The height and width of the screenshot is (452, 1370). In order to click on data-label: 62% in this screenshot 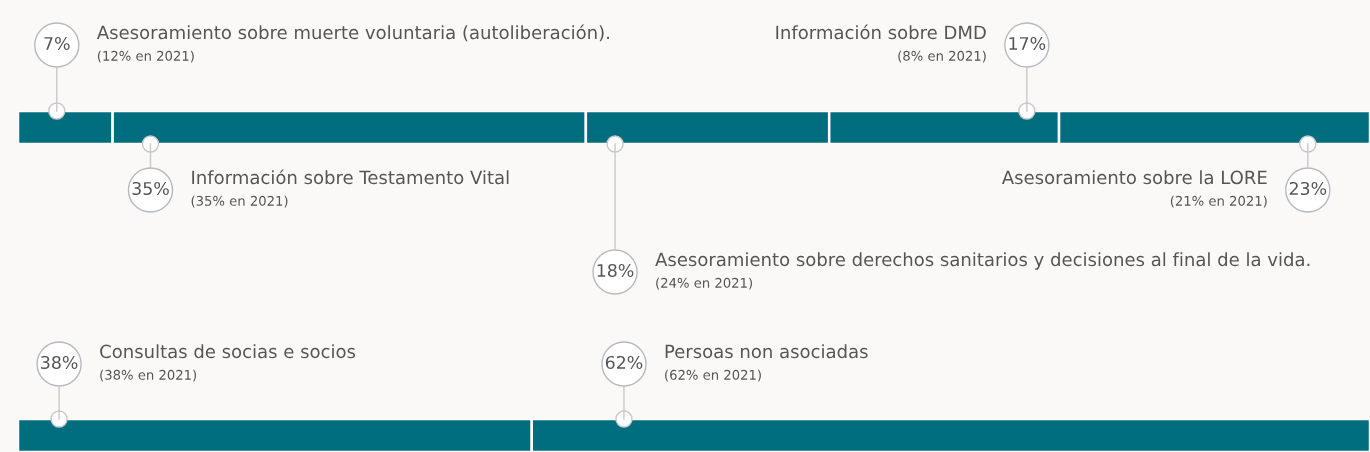, I will do `click(624, 362)`.